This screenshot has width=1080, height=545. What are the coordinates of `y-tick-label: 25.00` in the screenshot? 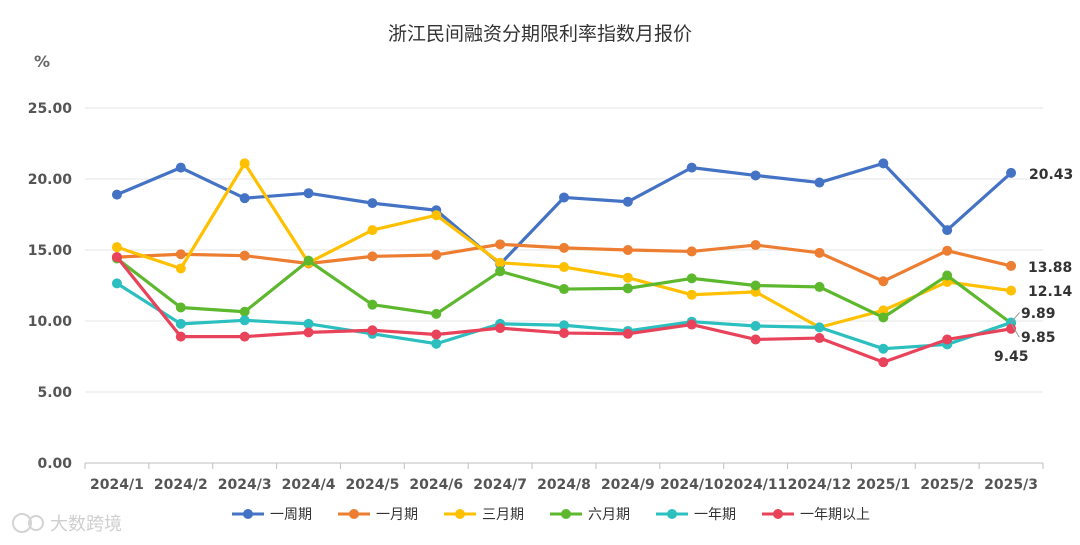 It's located at (50, 109).